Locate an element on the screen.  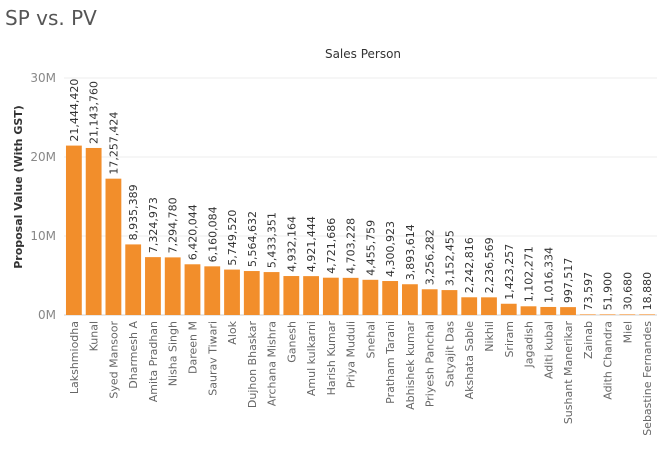
x-tick-label: Archana Mishra is located at coordinates (272, 363).